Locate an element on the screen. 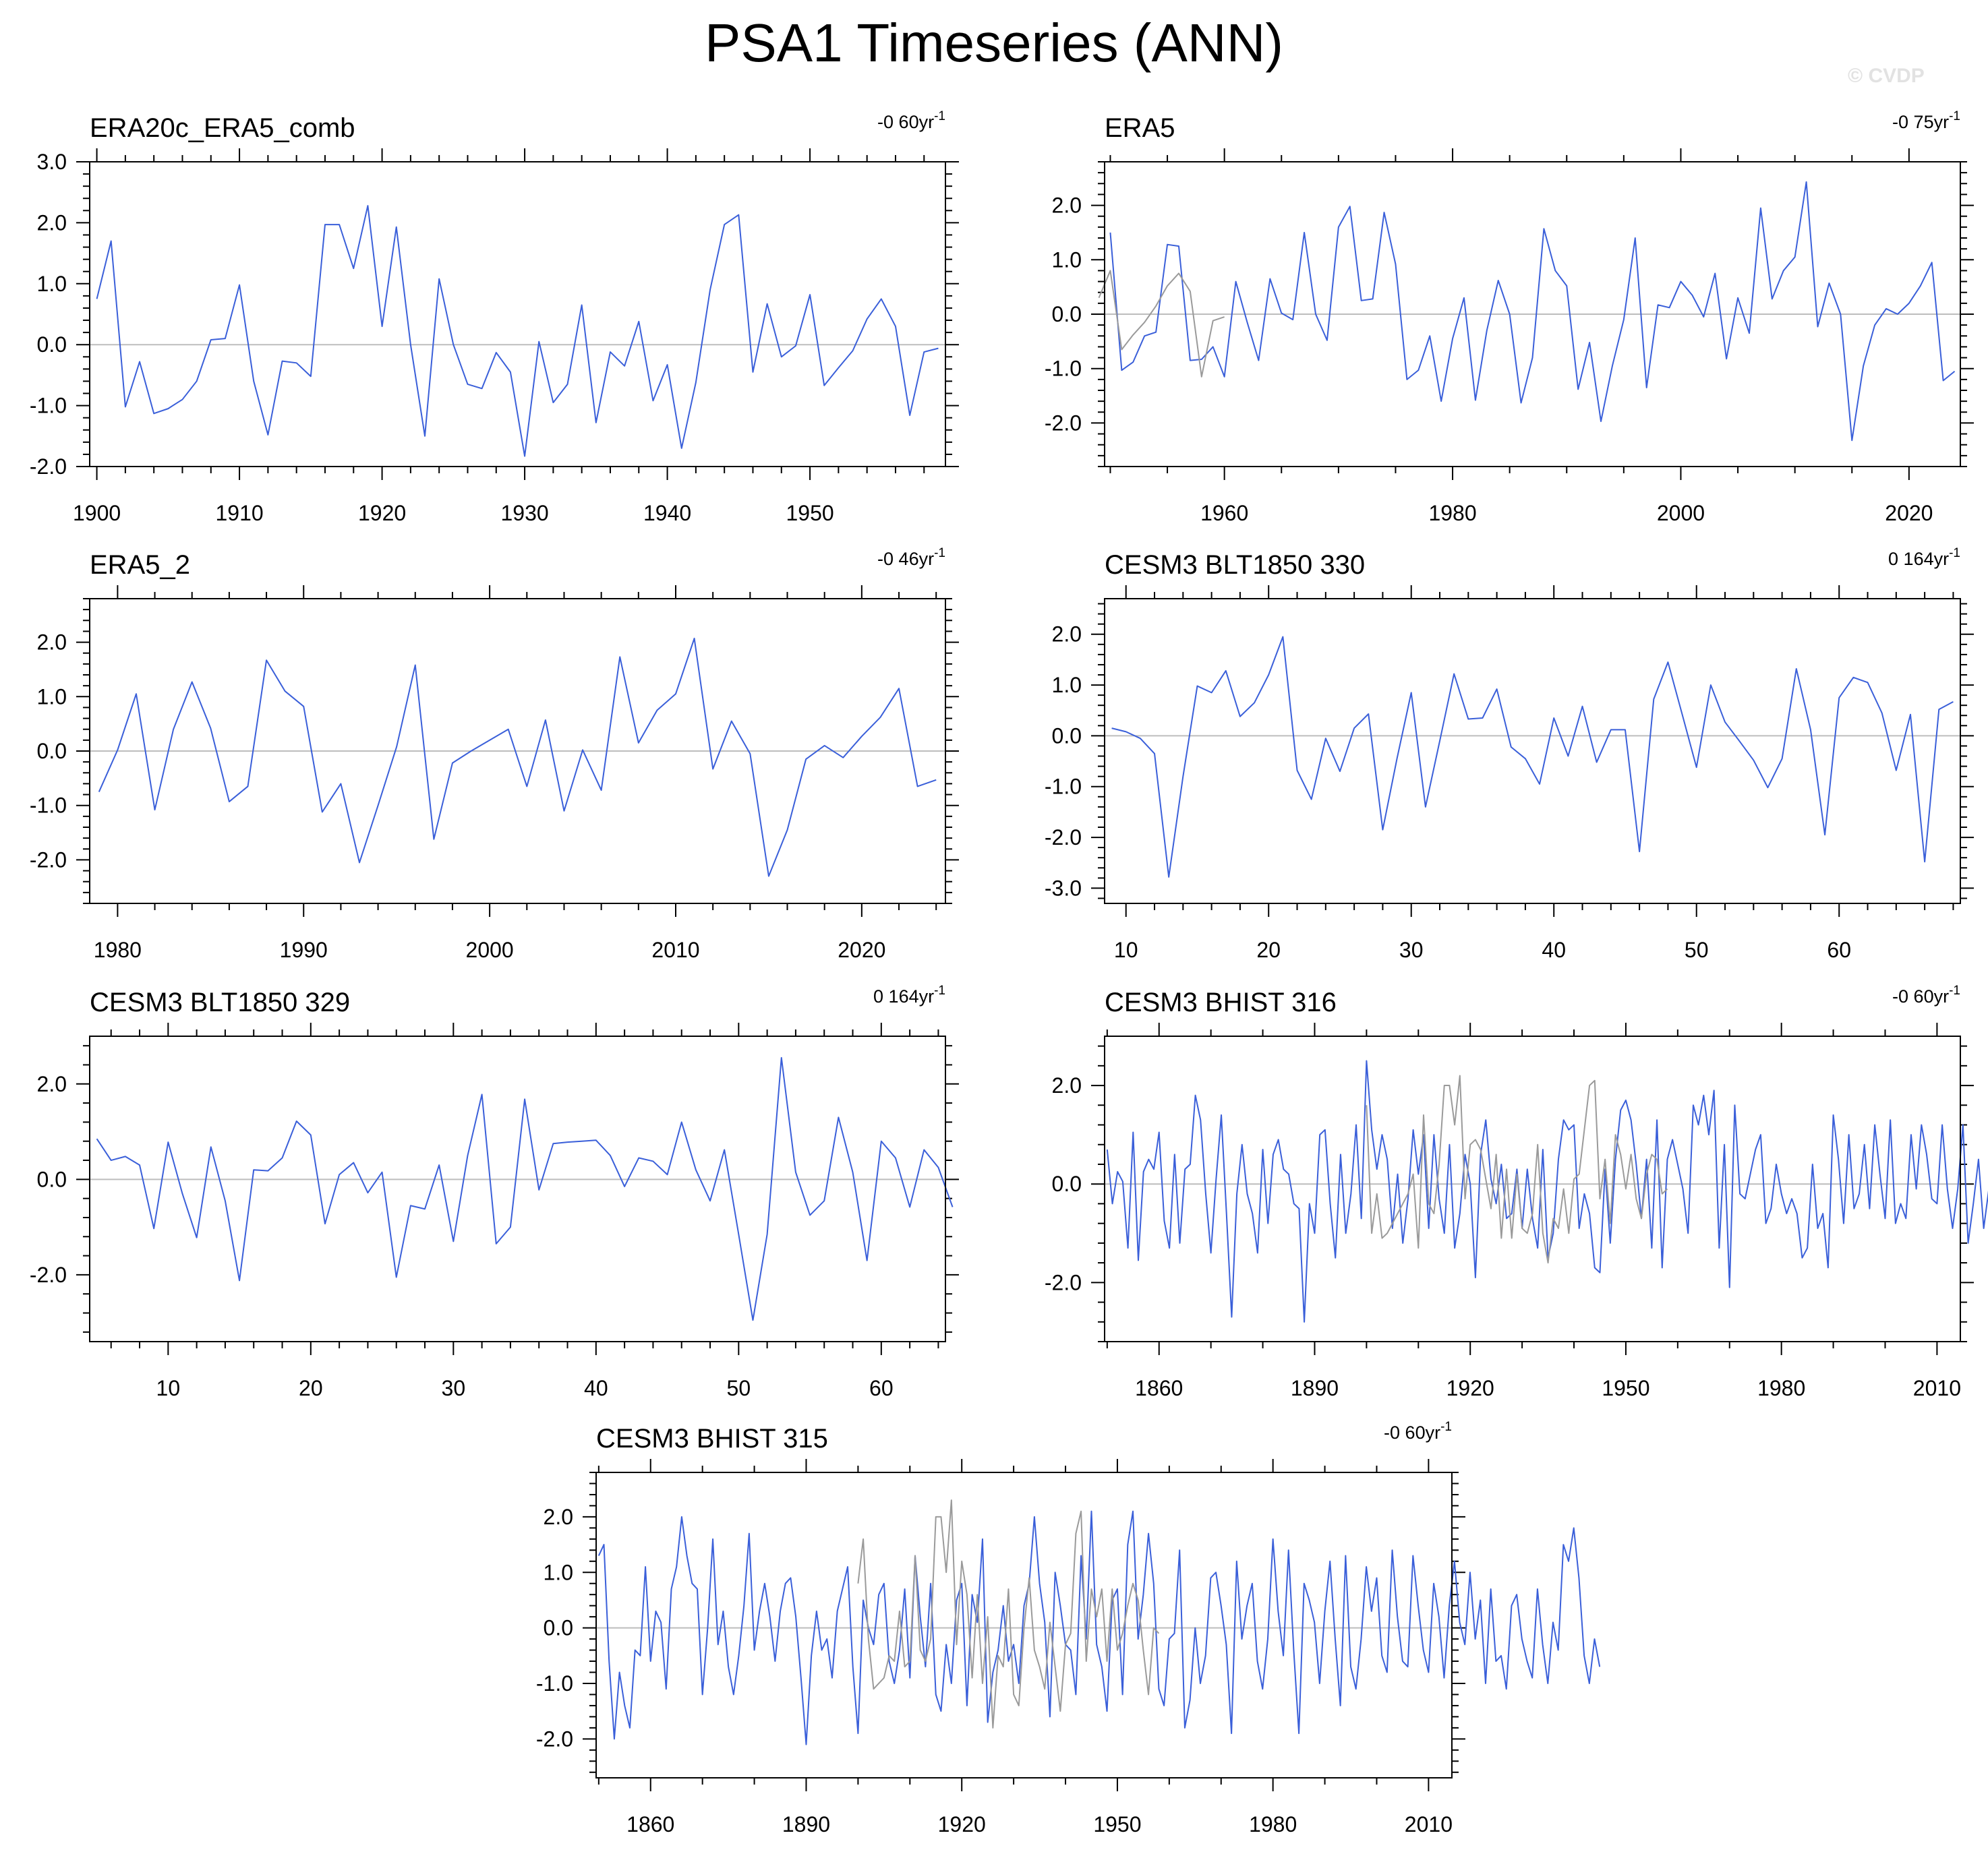  trend-value: -0 46yr is located at coordinates (905, 559).